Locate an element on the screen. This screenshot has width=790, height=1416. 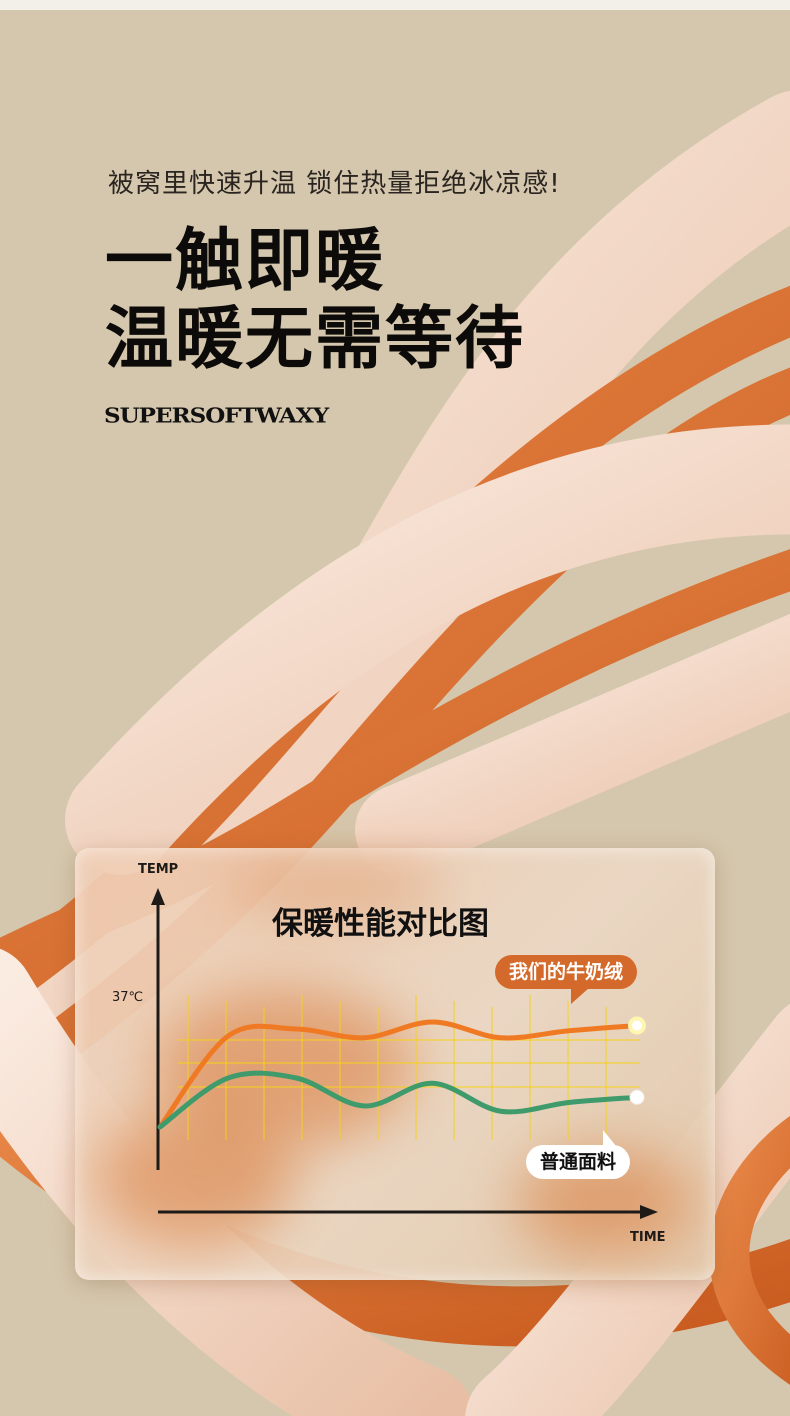
y-axis-arrow is located at coordinates (158, 896).